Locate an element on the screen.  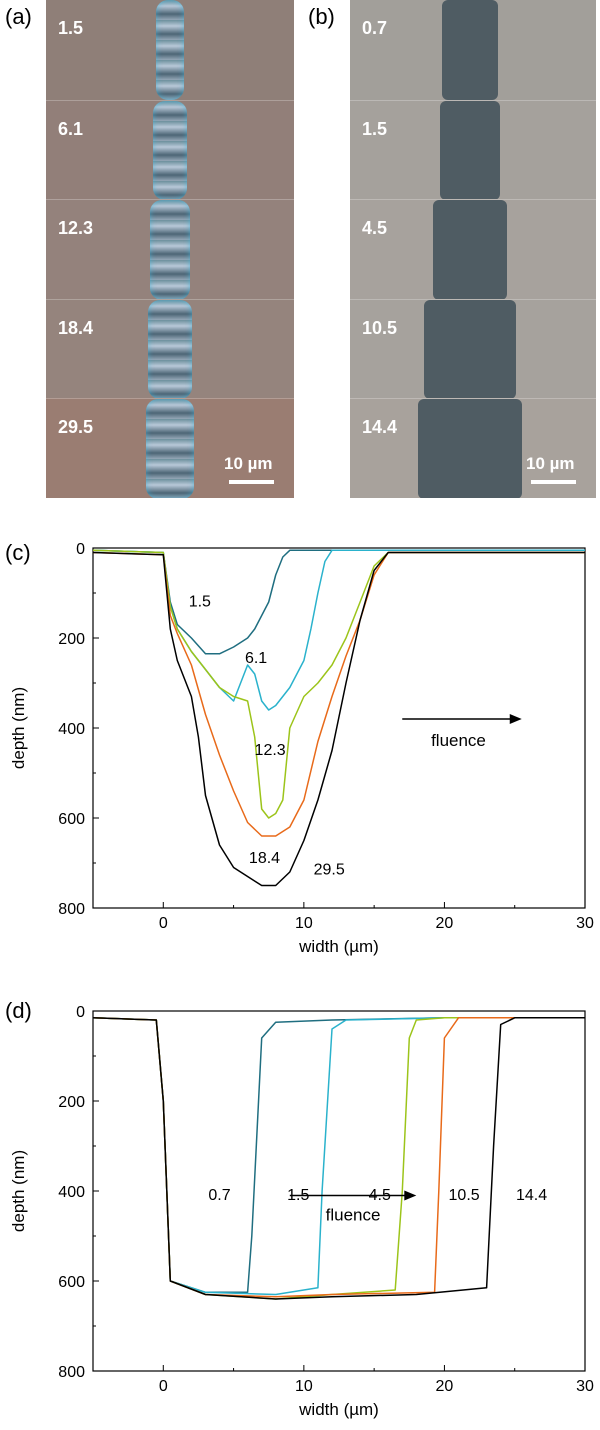
series-label: 6.1 is located at coordinates (256, 658).